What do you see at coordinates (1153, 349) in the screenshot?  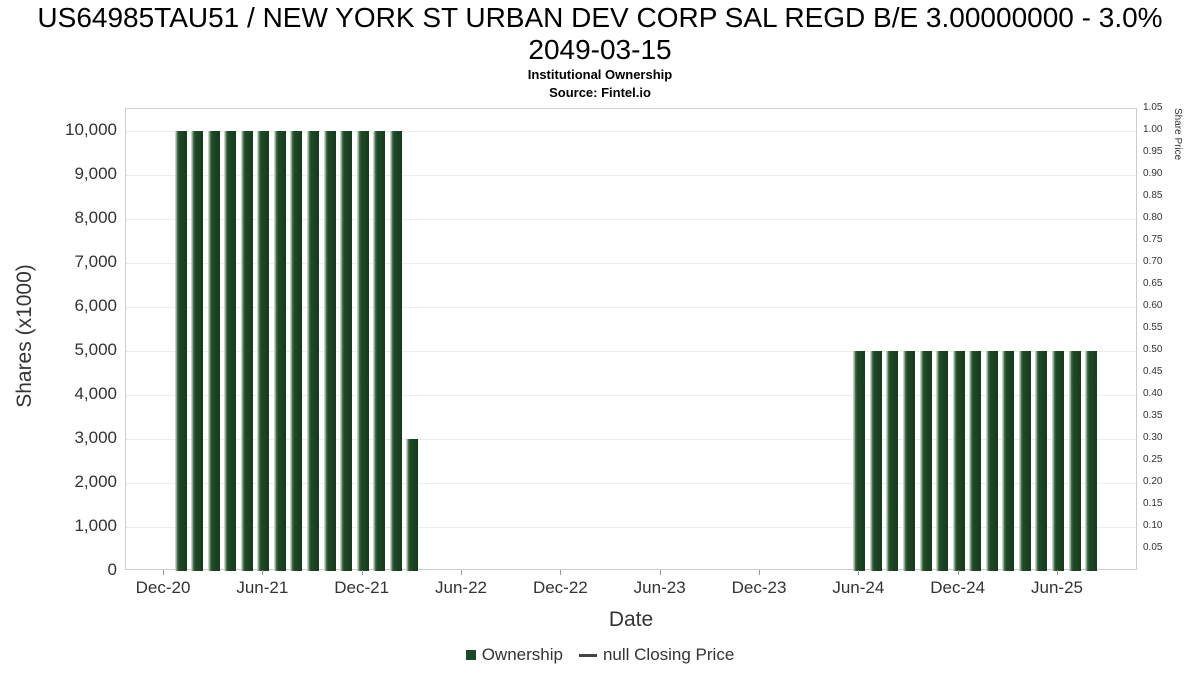 I see `y-axis-right-tick-label: 0.50` at bounding box center [1153, 349].